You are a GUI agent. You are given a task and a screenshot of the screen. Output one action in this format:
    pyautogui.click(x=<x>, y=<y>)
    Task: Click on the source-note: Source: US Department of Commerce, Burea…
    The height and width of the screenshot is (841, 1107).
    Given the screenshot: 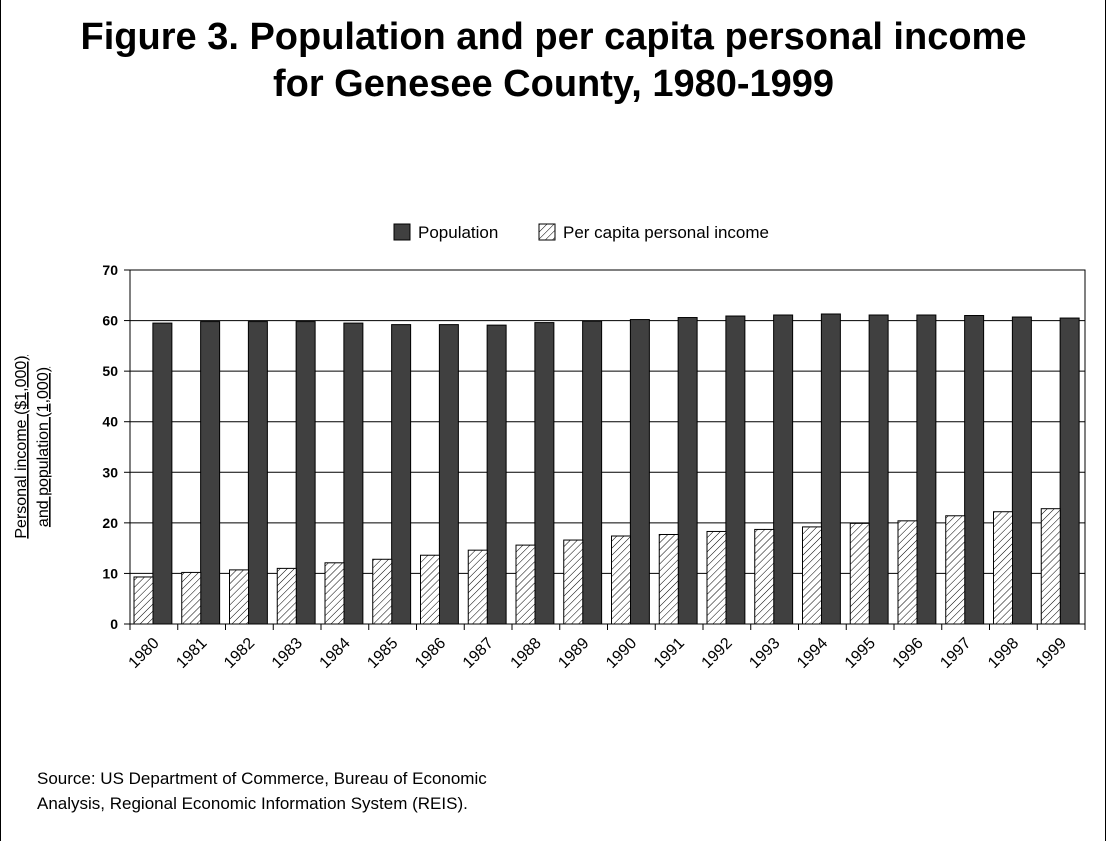 What is the action you would take?
    pyautogui.click(x=262, y=791)
    